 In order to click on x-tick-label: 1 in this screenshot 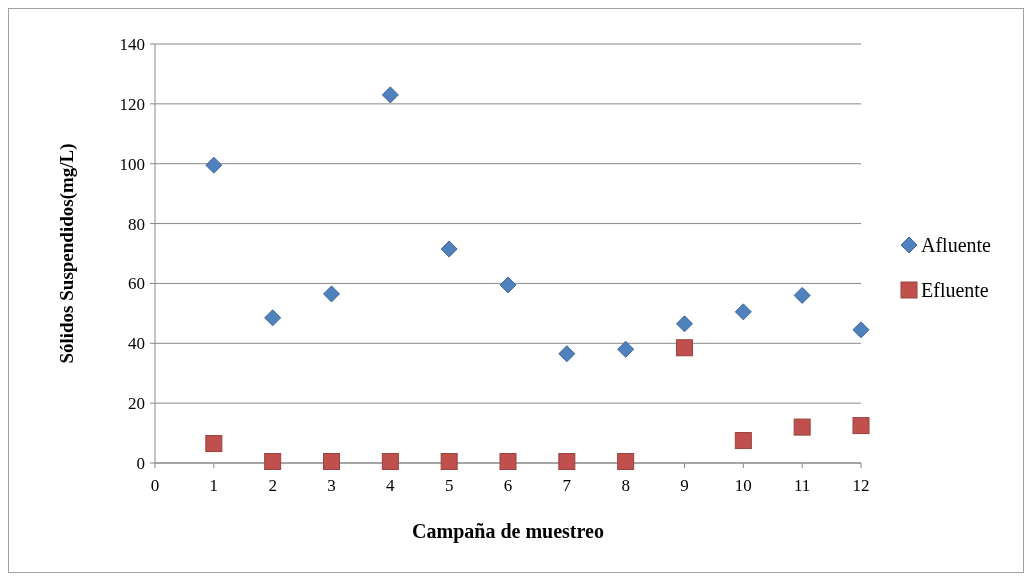, I will do `click(214, 485)`.